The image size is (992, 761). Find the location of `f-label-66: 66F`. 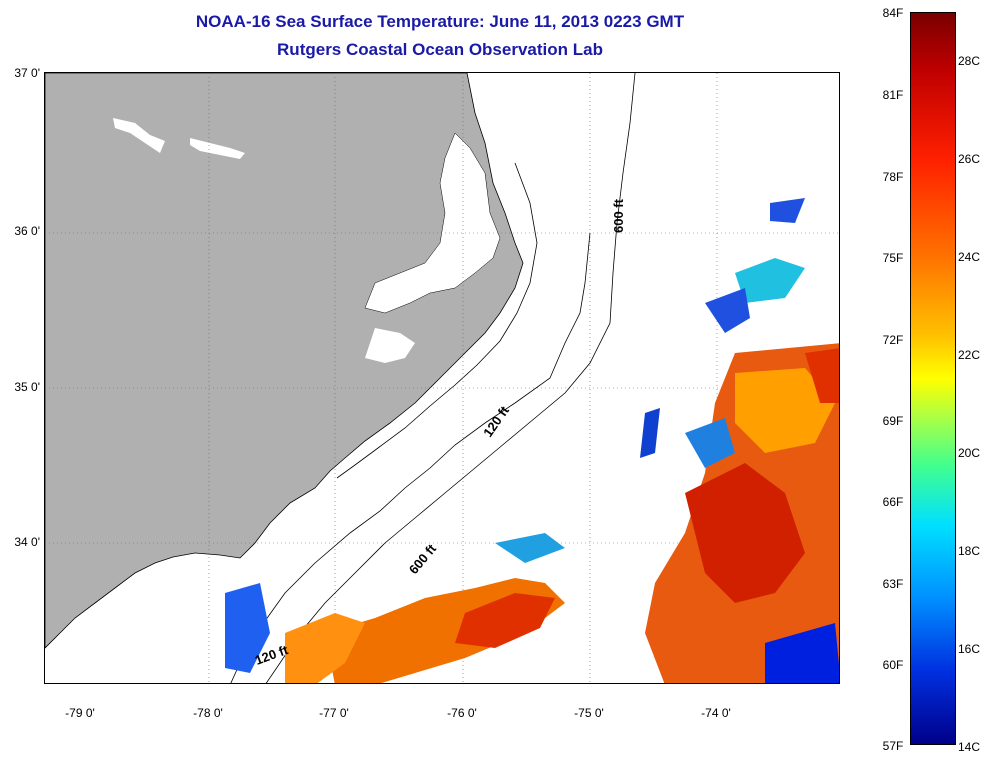

f-label-66: 66F is located at coordinates (893, 502).